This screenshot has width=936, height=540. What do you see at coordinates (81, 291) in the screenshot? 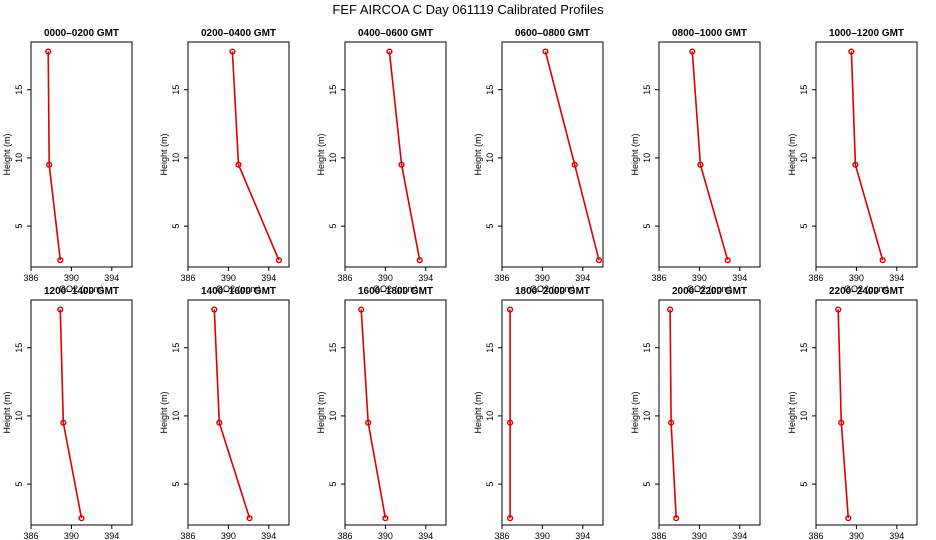
I see `panel-title: 1200–1400 GMT` at bounding box center [81, 291].